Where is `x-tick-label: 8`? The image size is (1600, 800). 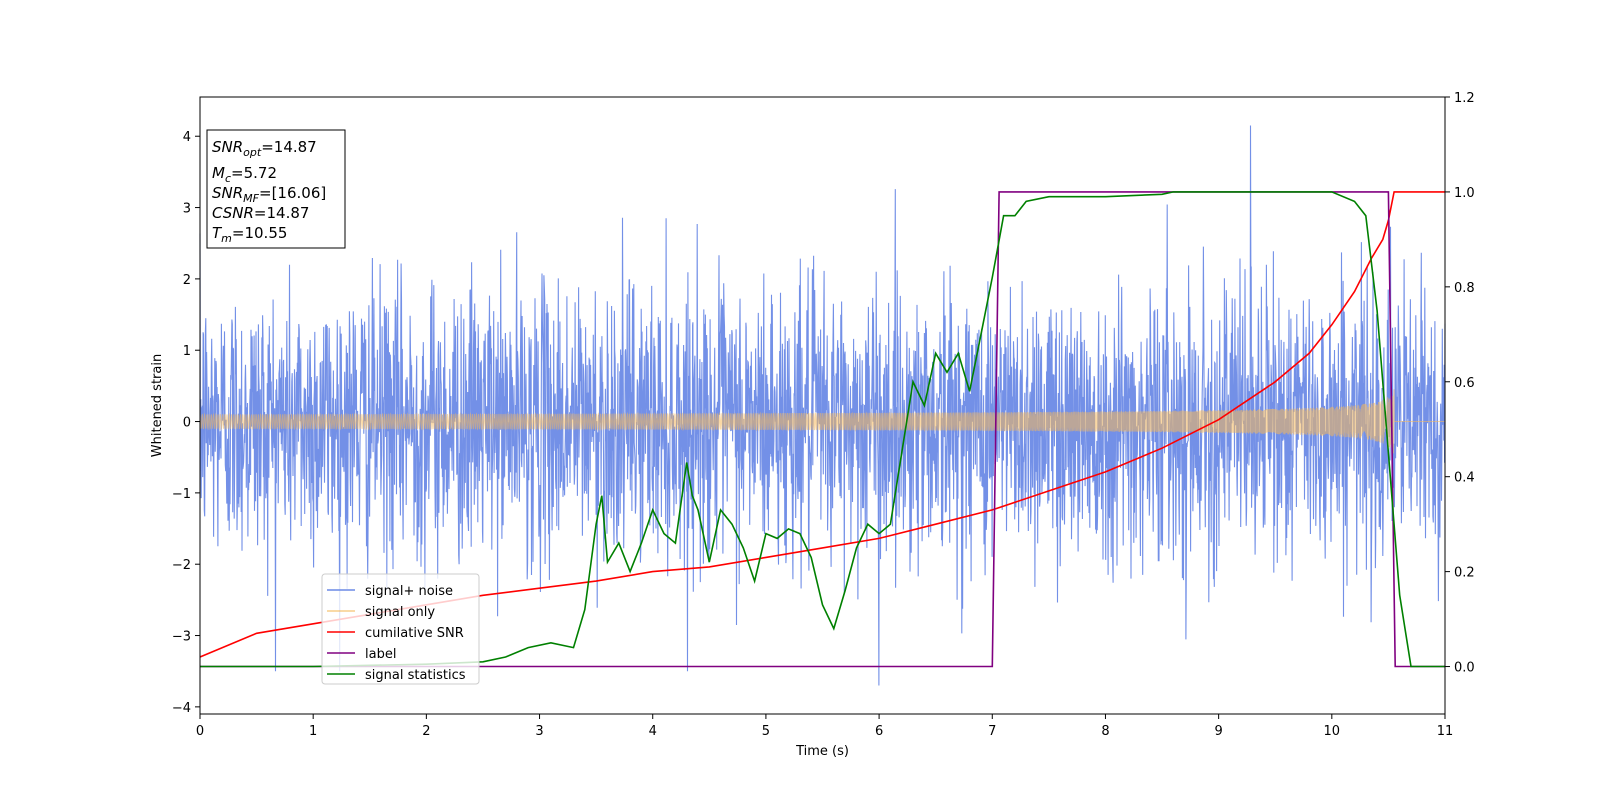
x-tick-label: 8 is located at coordinates (1105, 731).